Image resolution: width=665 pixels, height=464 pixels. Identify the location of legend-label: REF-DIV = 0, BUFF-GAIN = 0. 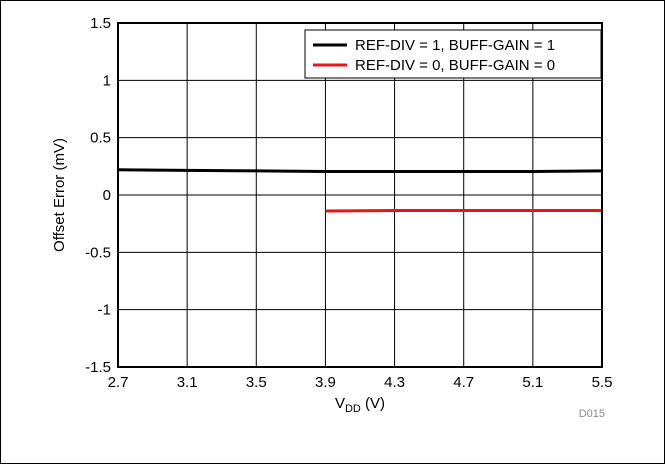
(455, 65).